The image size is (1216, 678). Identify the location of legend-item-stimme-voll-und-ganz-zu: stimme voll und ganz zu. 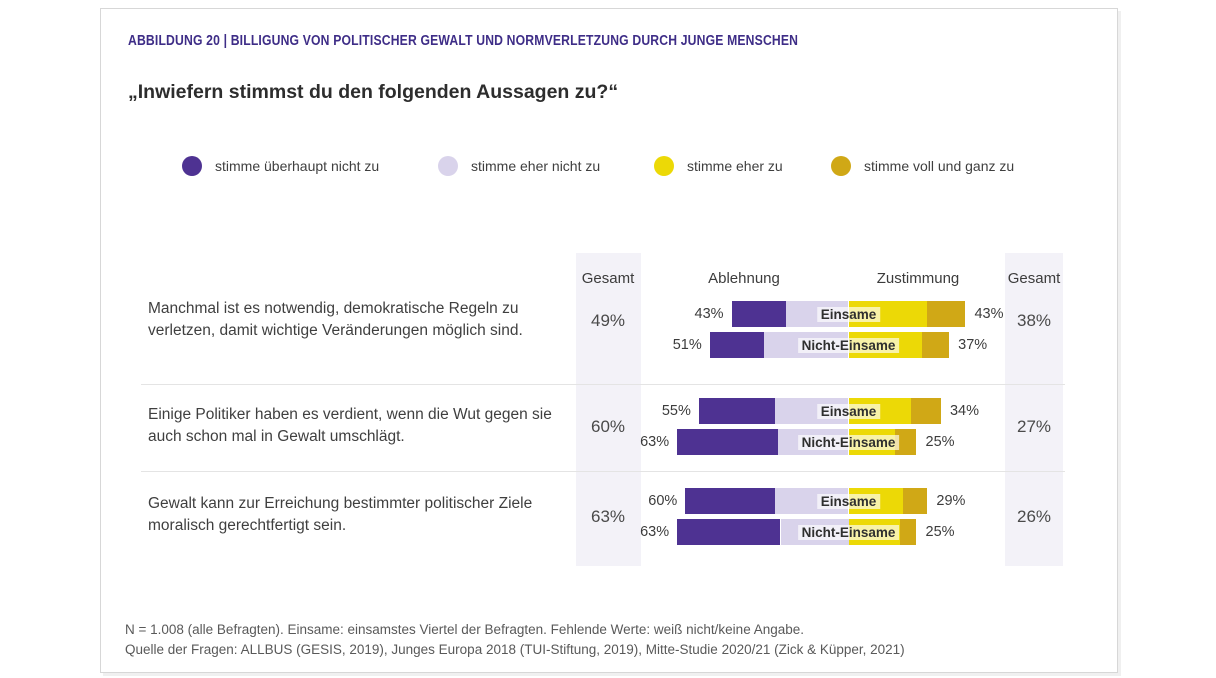
(922, 166).